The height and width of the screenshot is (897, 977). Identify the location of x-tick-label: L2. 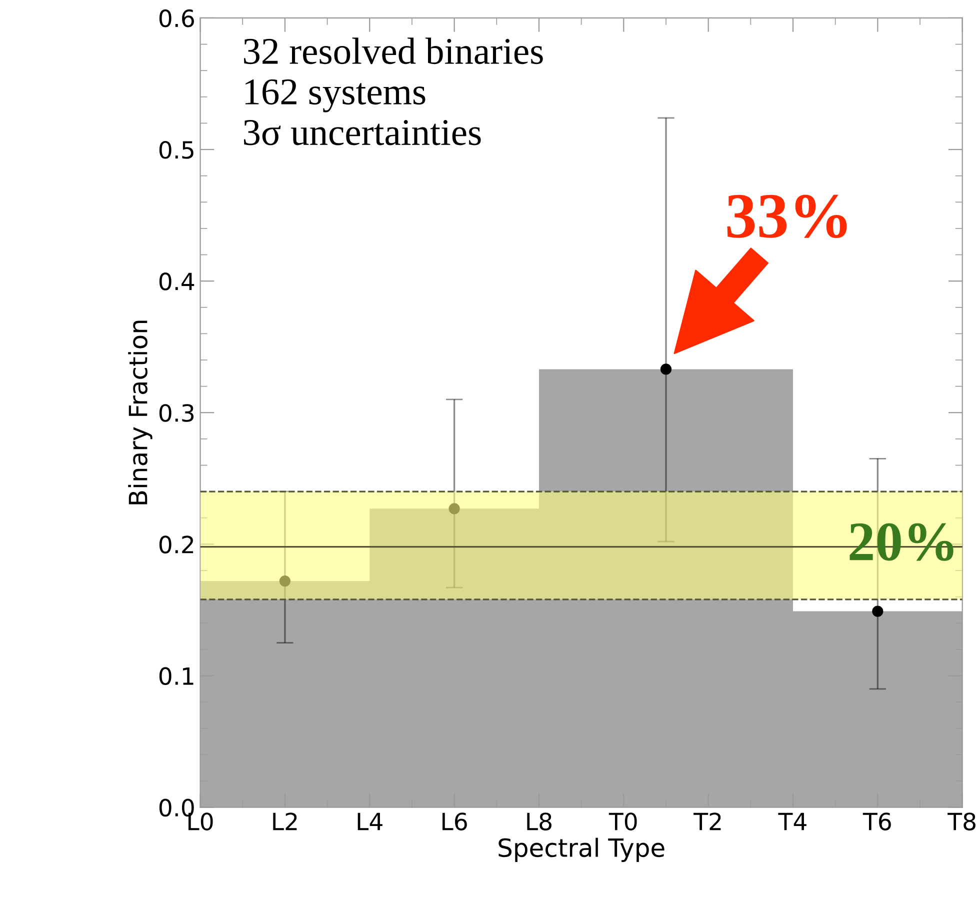
(285, 821).